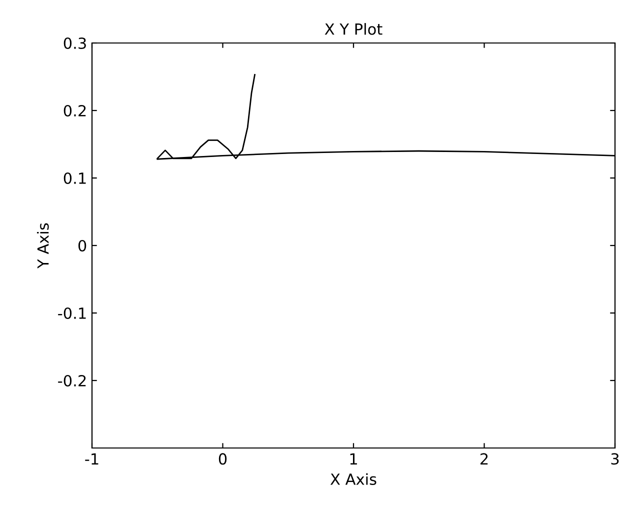  Describe the element at coordinates (72, 313) in the screenshot. I see `y-tick-label: -0.1` at that location.